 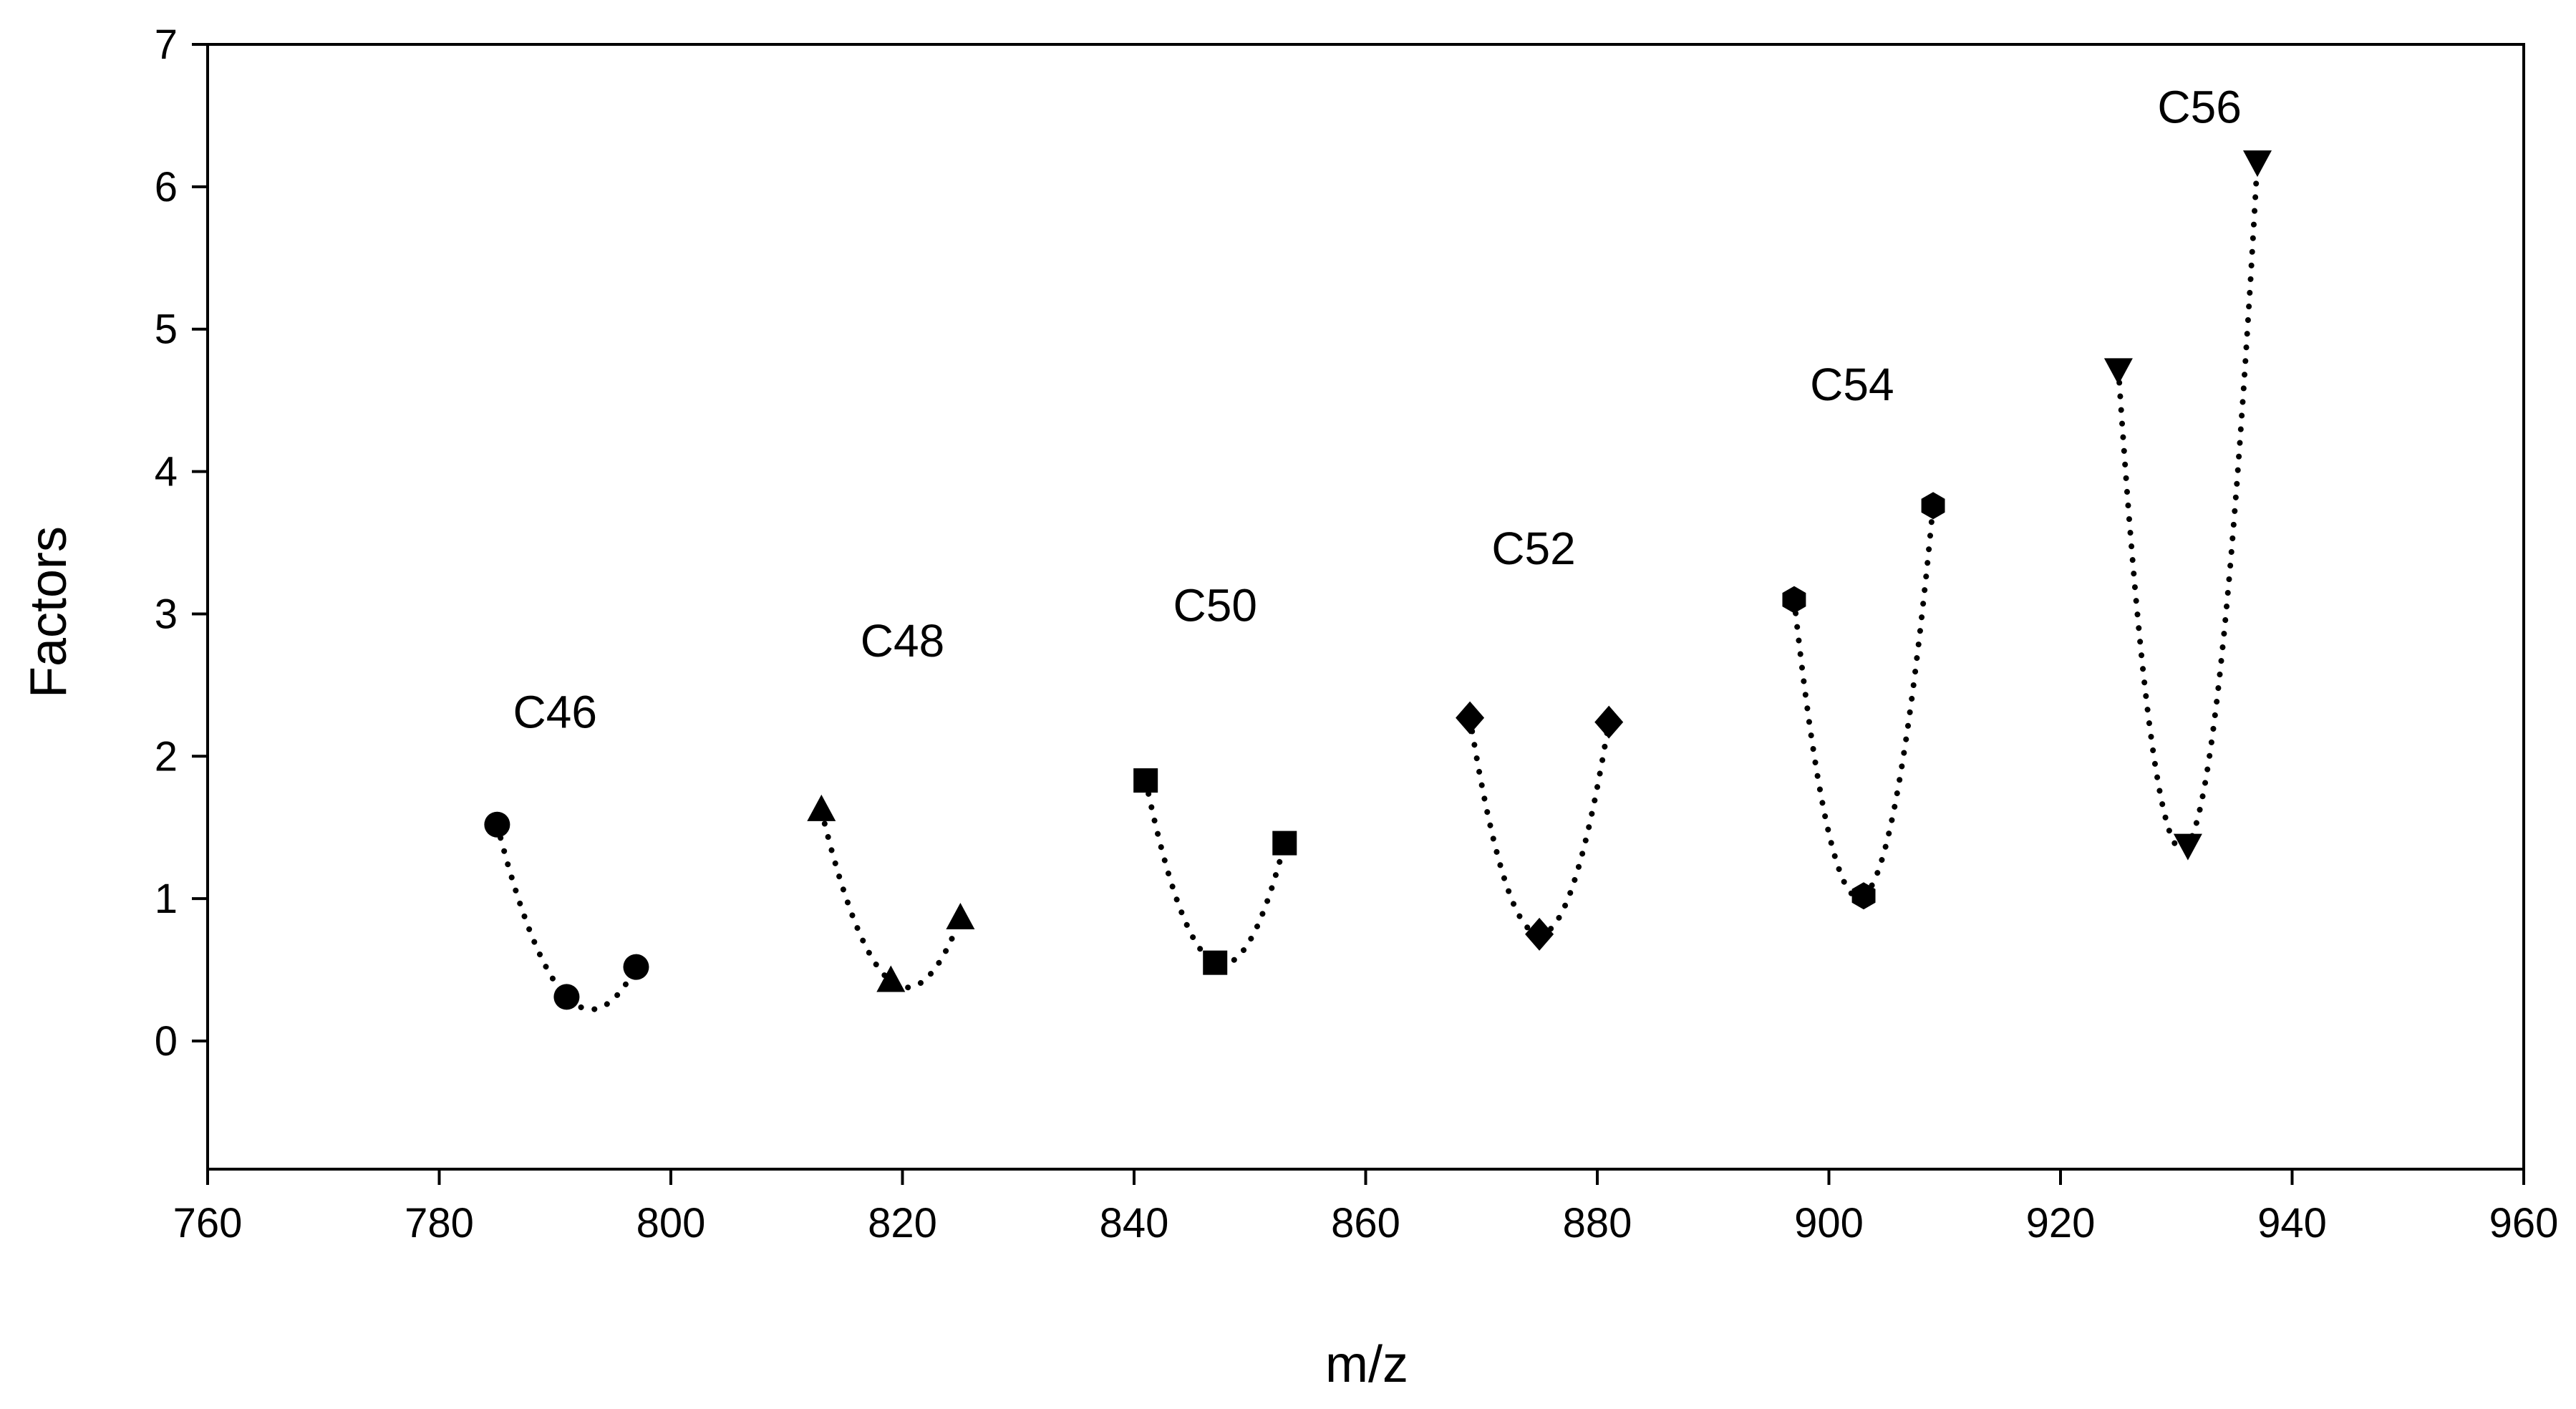 I want to click on y-tick-label: 6, so click(x=166, y=187).